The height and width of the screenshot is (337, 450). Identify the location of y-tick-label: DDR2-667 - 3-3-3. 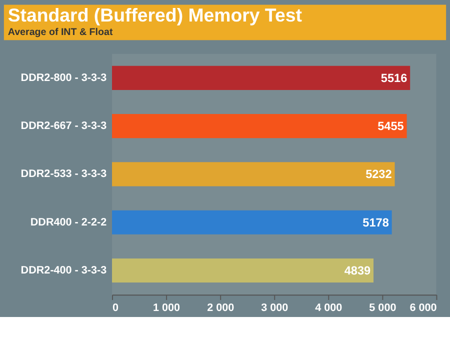
(63, 126).